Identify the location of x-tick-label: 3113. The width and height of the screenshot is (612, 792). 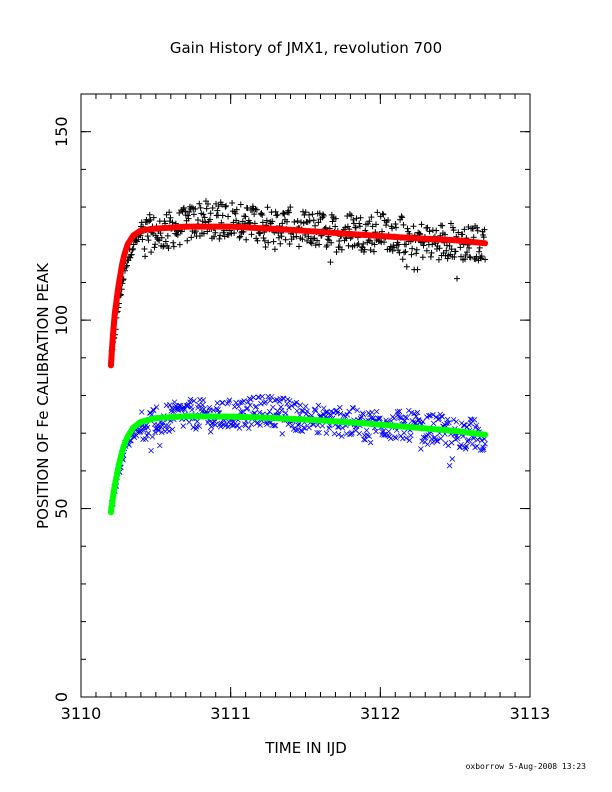
(530, 713).